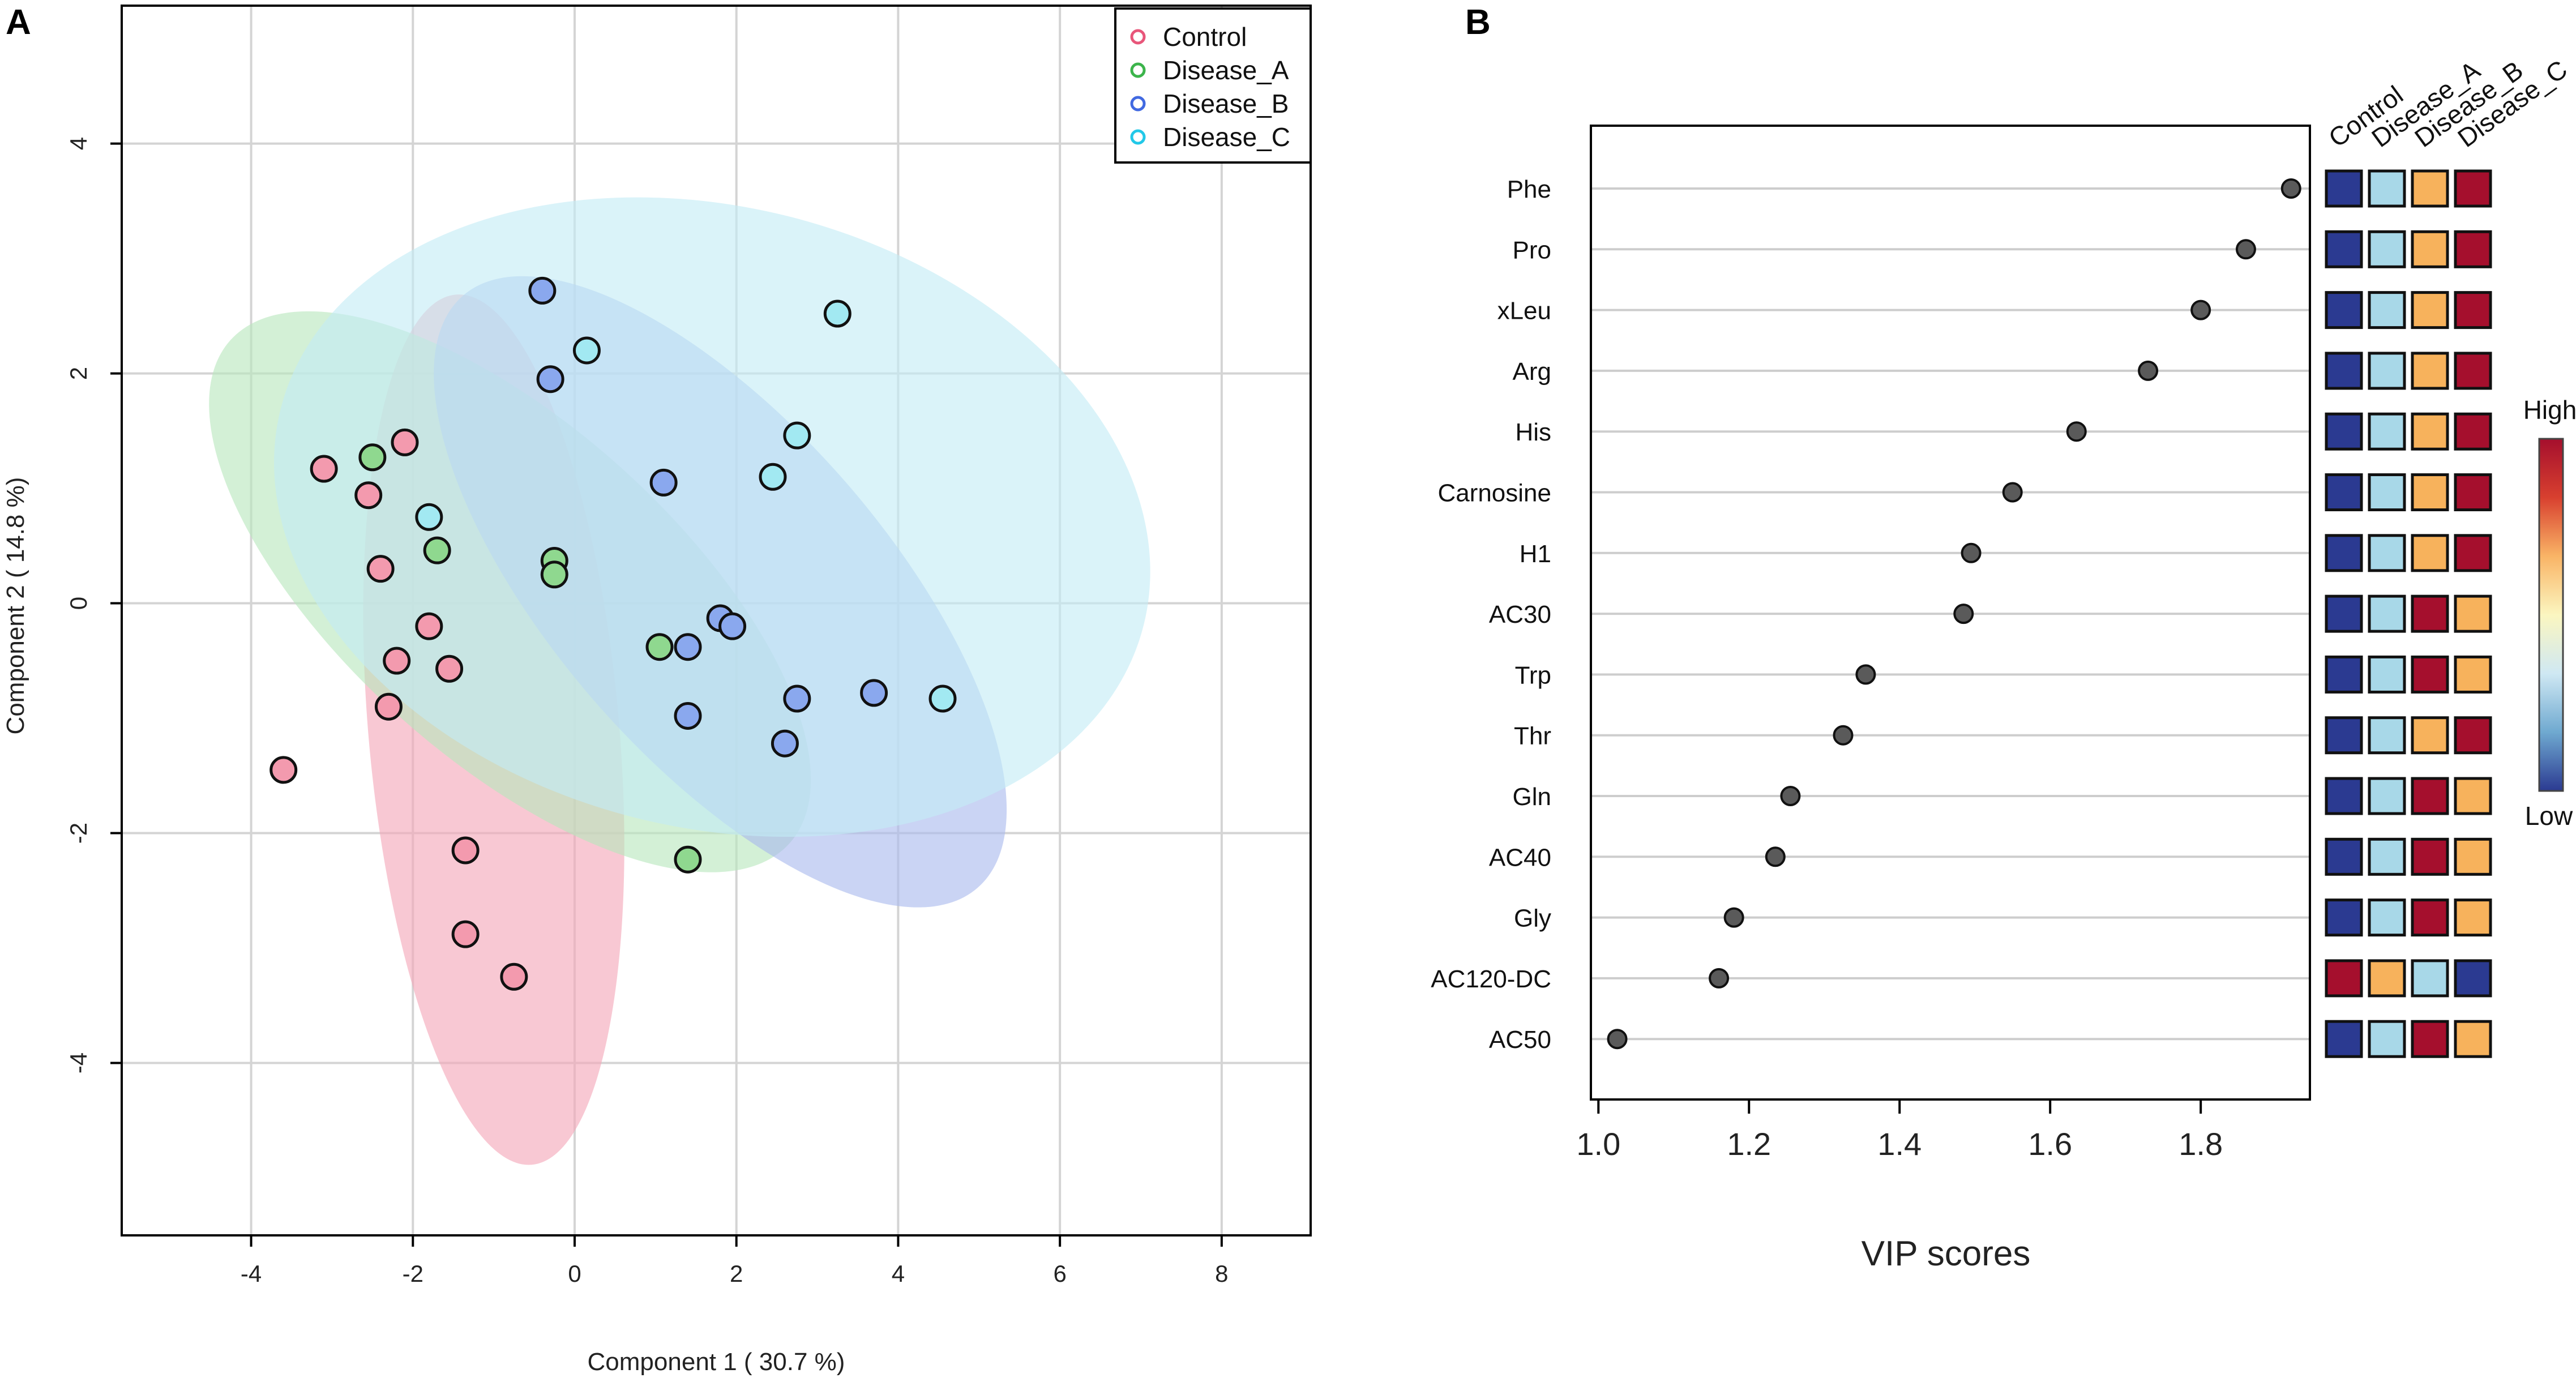  Describe the element at coordinates (1532, 372) in the screenshot. I see `vip-category-label: Arg` at that location.